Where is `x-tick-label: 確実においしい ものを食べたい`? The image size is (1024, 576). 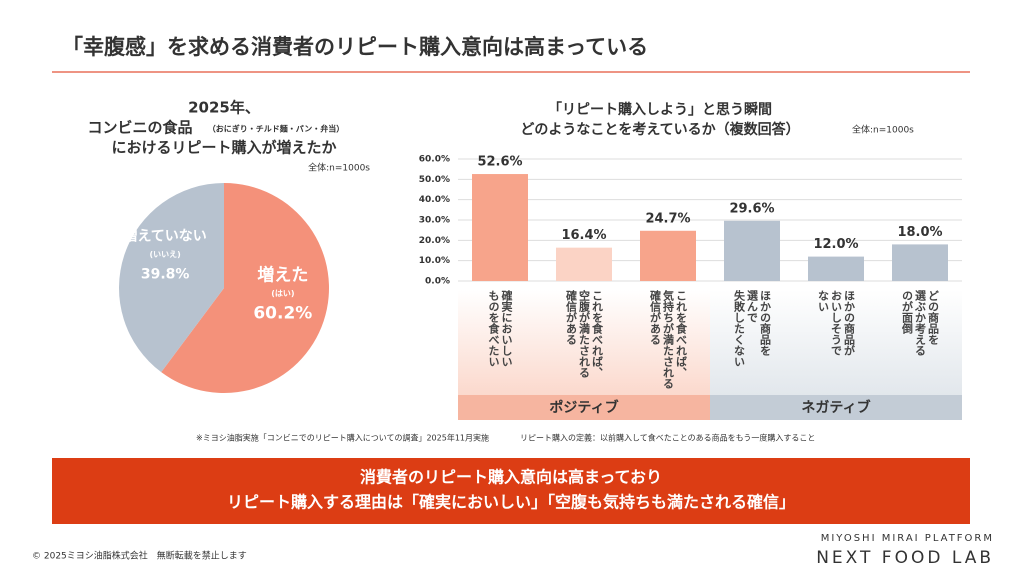
x-tick-label: 確実においしい ものを食べたい is located at coordinates (500, 328).